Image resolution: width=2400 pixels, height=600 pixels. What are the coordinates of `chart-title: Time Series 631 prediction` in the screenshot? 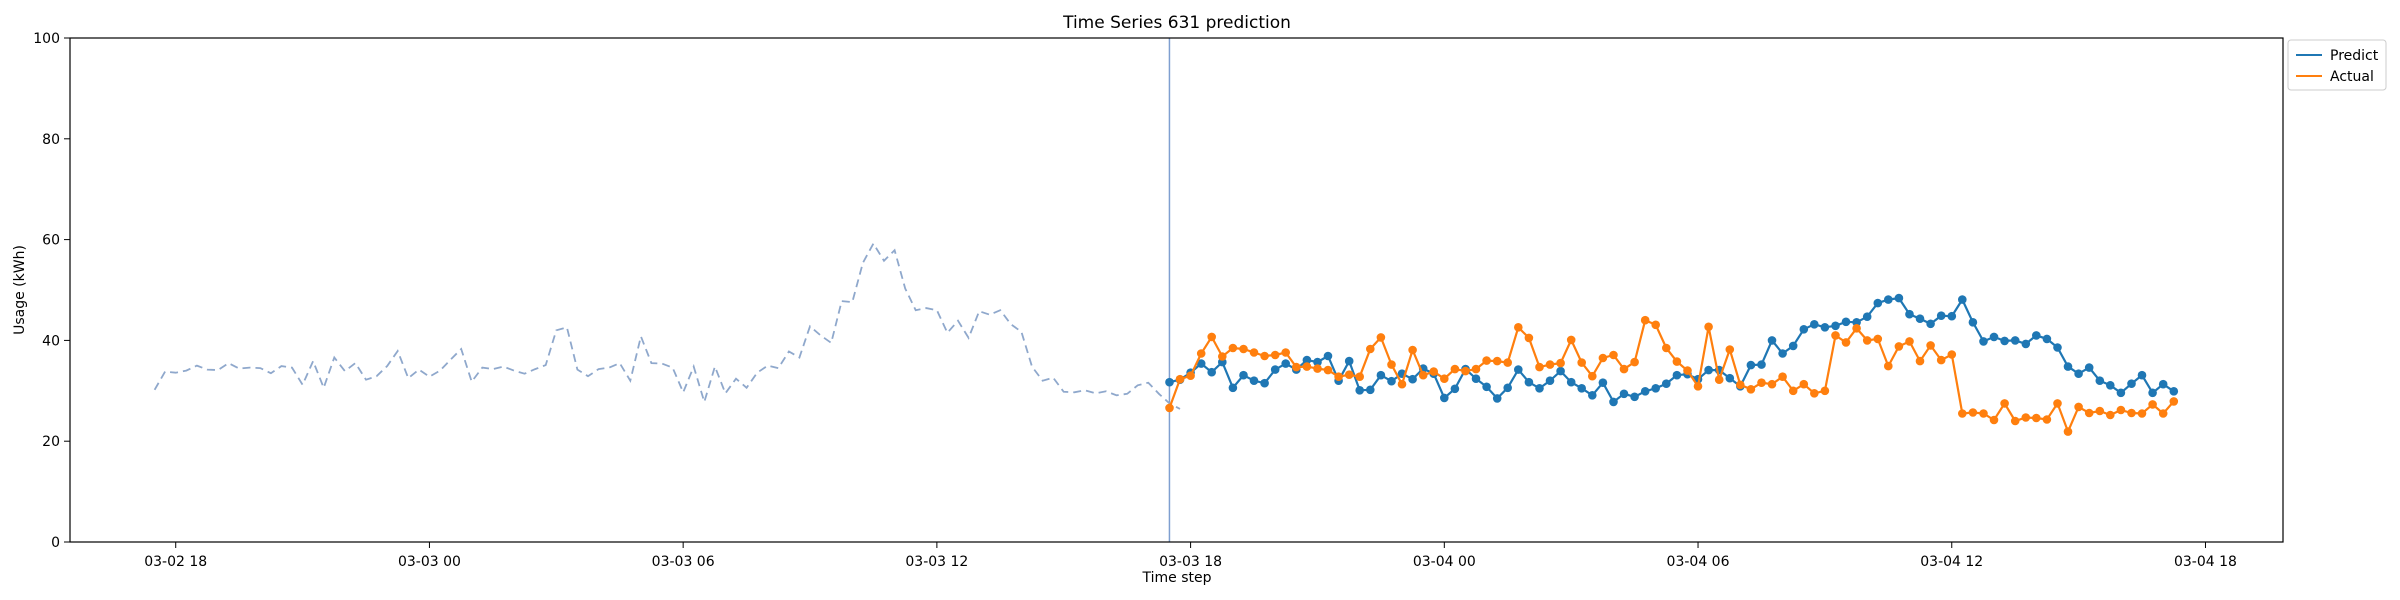 It's located at (1176, 23).